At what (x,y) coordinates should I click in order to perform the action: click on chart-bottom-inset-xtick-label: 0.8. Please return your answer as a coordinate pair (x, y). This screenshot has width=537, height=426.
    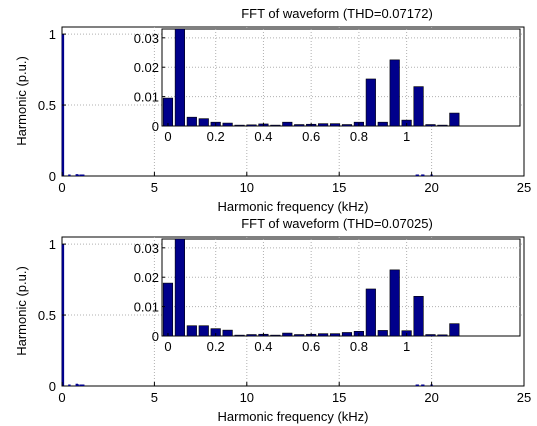
    Looking at the image, I should click on (359, 346).